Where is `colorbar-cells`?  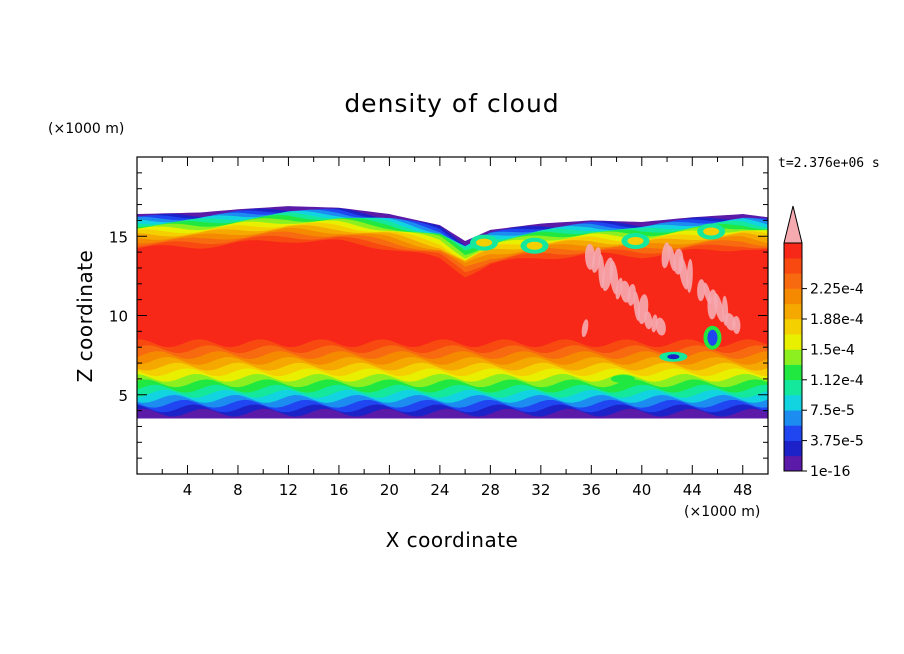 colorbar-cells is located at coordinates (793, 357).